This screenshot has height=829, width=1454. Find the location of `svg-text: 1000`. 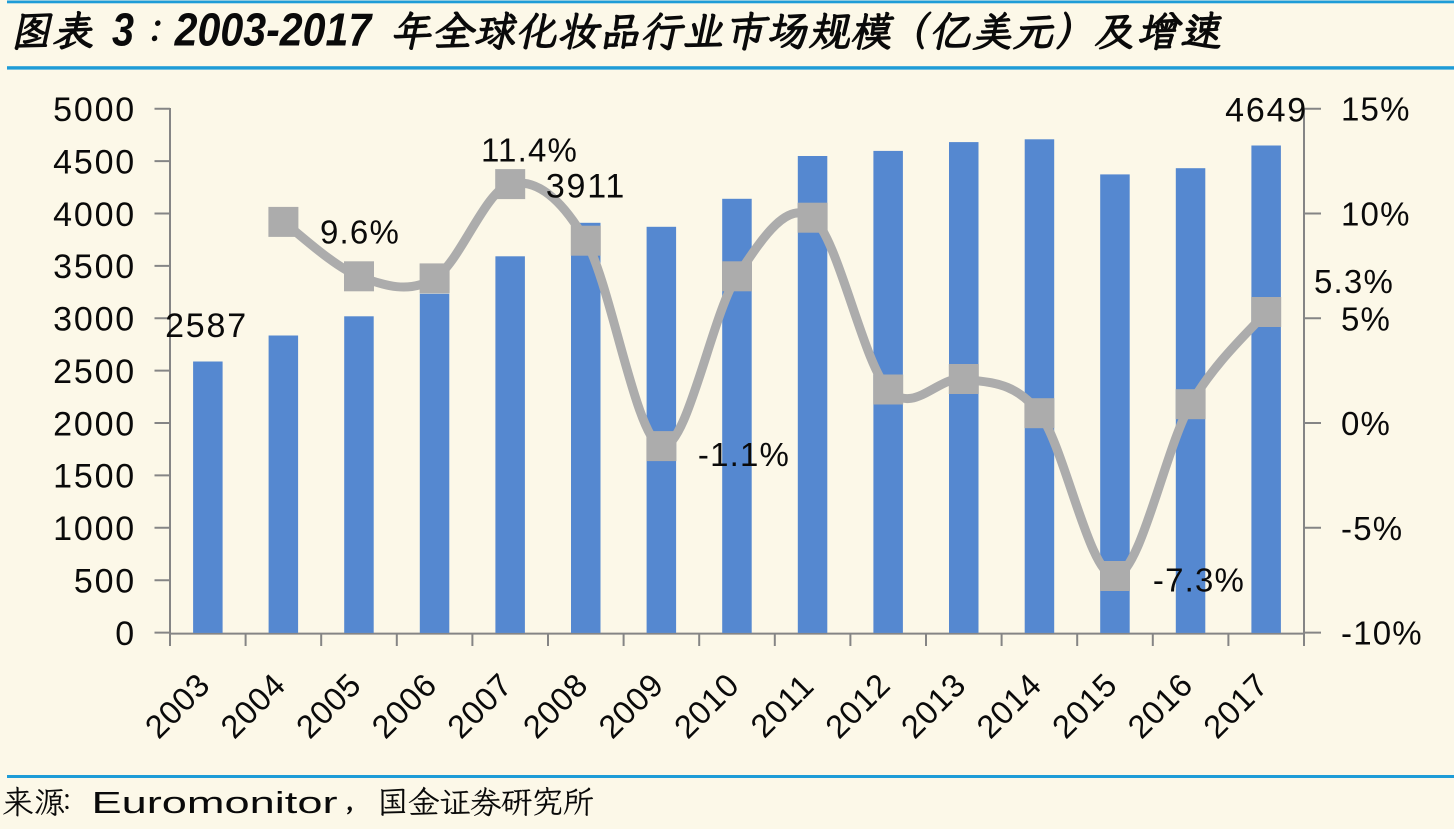

svg-text: 1000 is located at coordinates (94, 529).